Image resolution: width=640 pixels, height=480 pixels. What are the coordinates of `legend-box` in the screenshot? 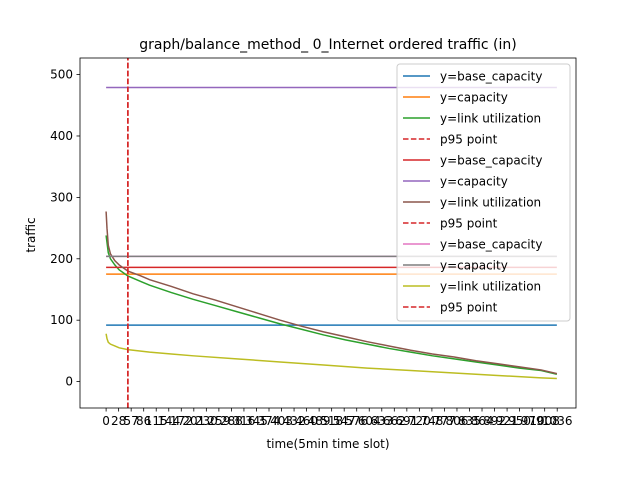 It's located at (483, 192).